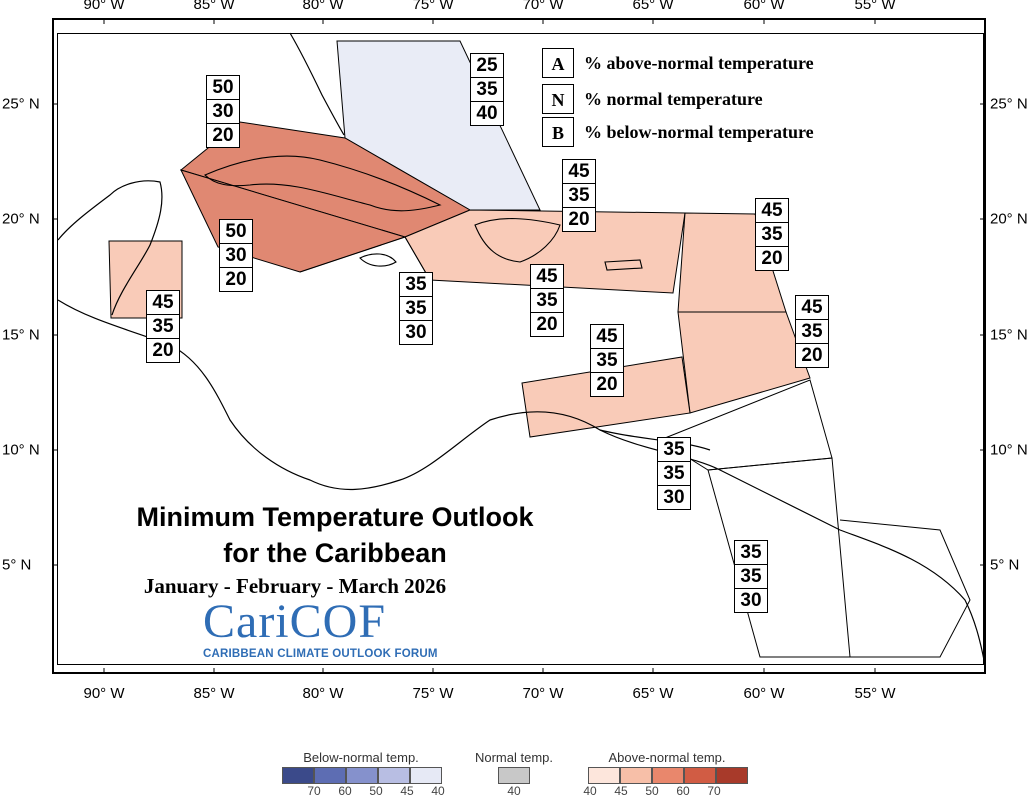 This screenshot has width=1036, height=798. I want to click on lon-label-top: 70° W, so click(543, 6).